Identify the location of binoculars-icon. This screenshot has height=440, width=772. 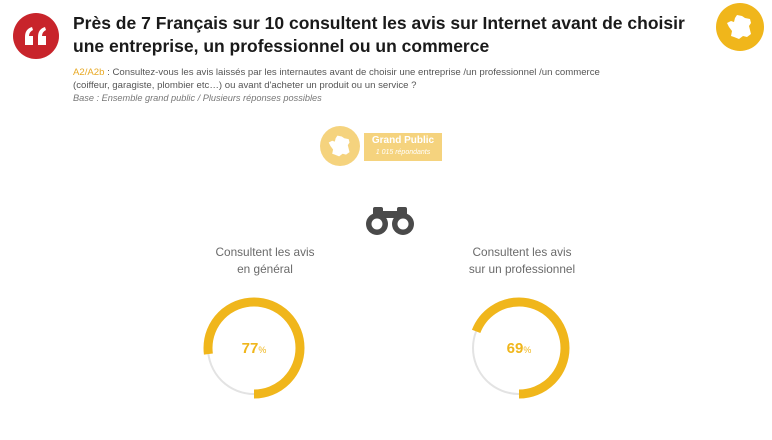
(390, 221).